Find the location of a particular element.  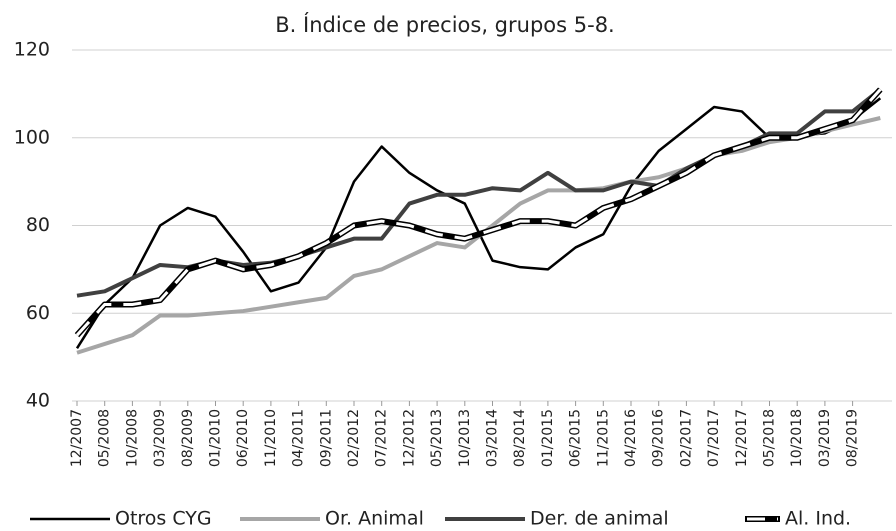

legend-label: Al. Ind. is located at coordinates (818, 519).